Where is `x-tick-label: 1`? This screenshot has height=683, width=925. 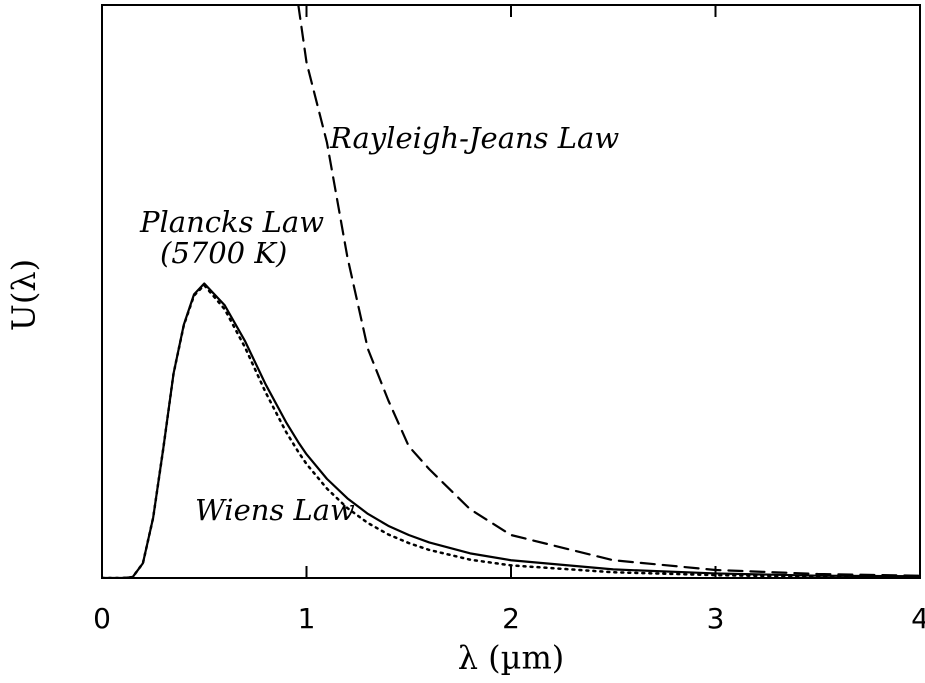 x-tick-label: 1 is located at coordinates (307, 618).